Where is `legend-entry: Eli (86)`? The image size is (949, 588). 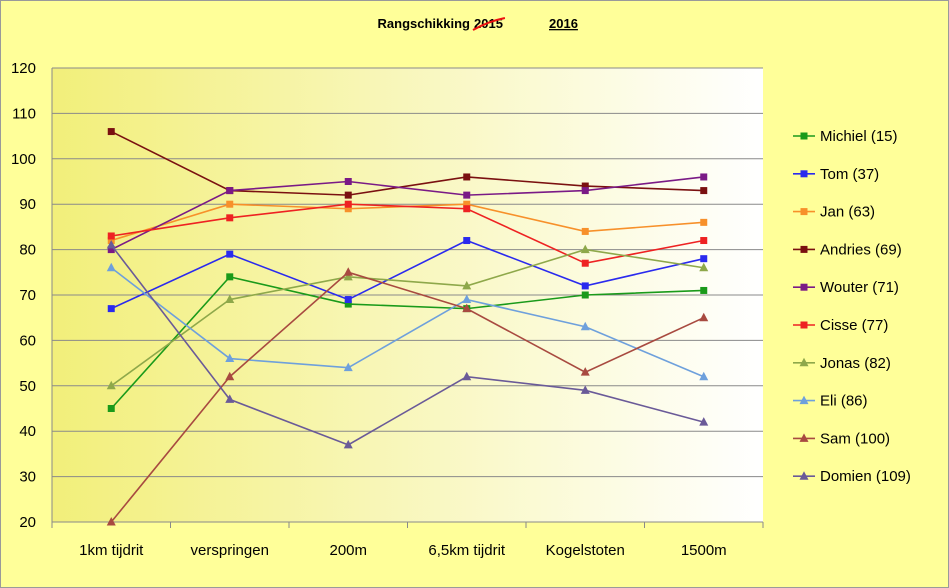
legend-entry: Eli (86) is located at coordinates (830, 401).